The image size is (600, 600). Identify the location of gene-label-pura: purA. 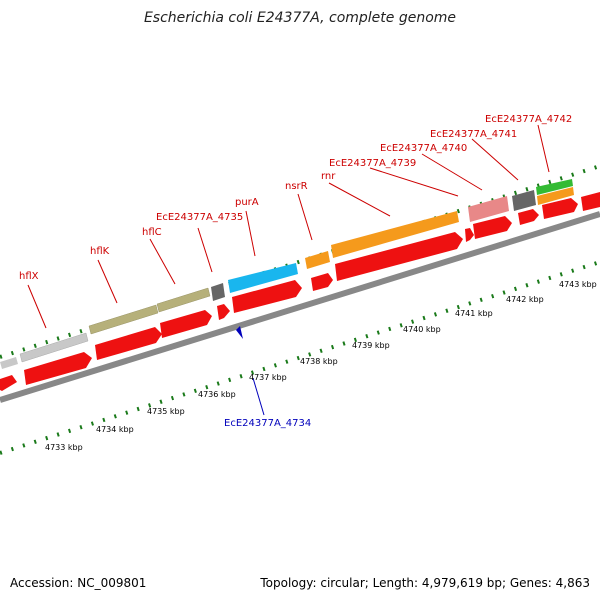
(247, 202).